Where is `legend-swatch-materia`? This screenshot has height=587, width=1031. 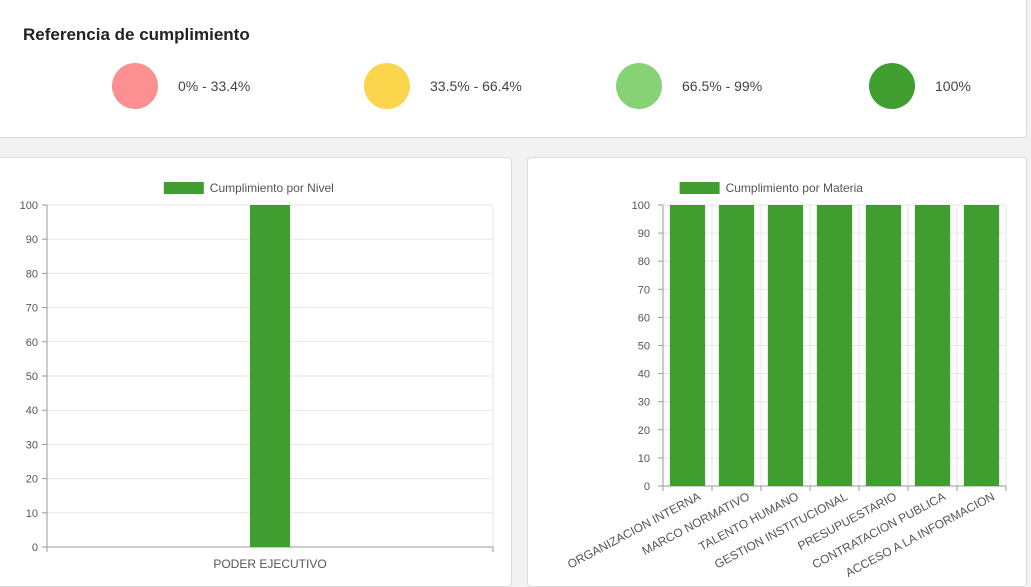
legend-swatch-materia is located at coordinates (699, 188).